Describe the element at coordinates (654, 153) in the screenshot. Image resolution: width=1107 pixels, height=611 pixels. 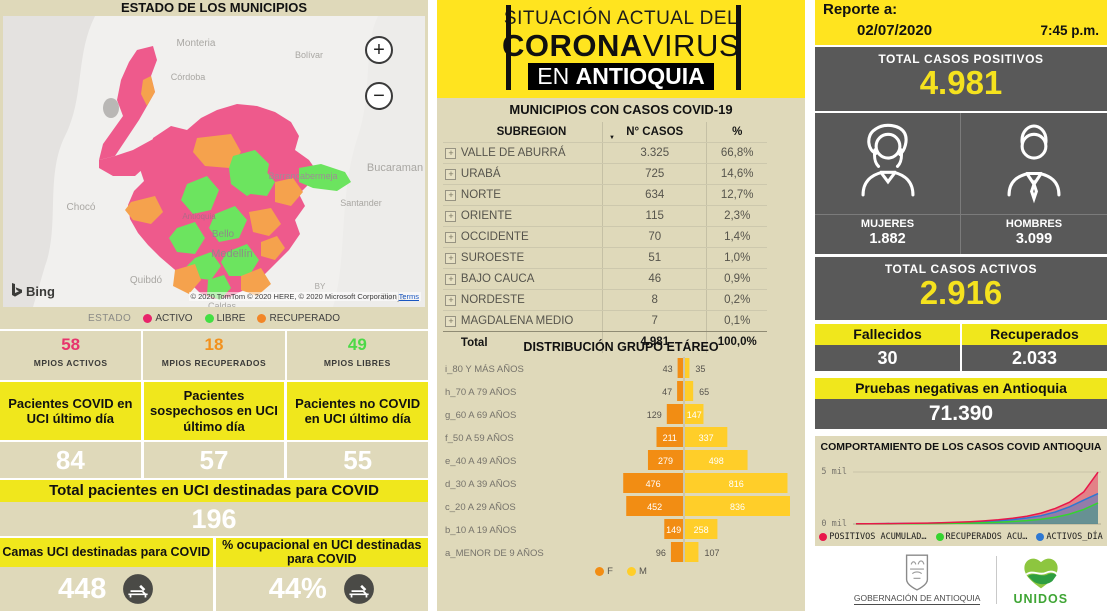
I see `casos-value: 3.325` at that location.